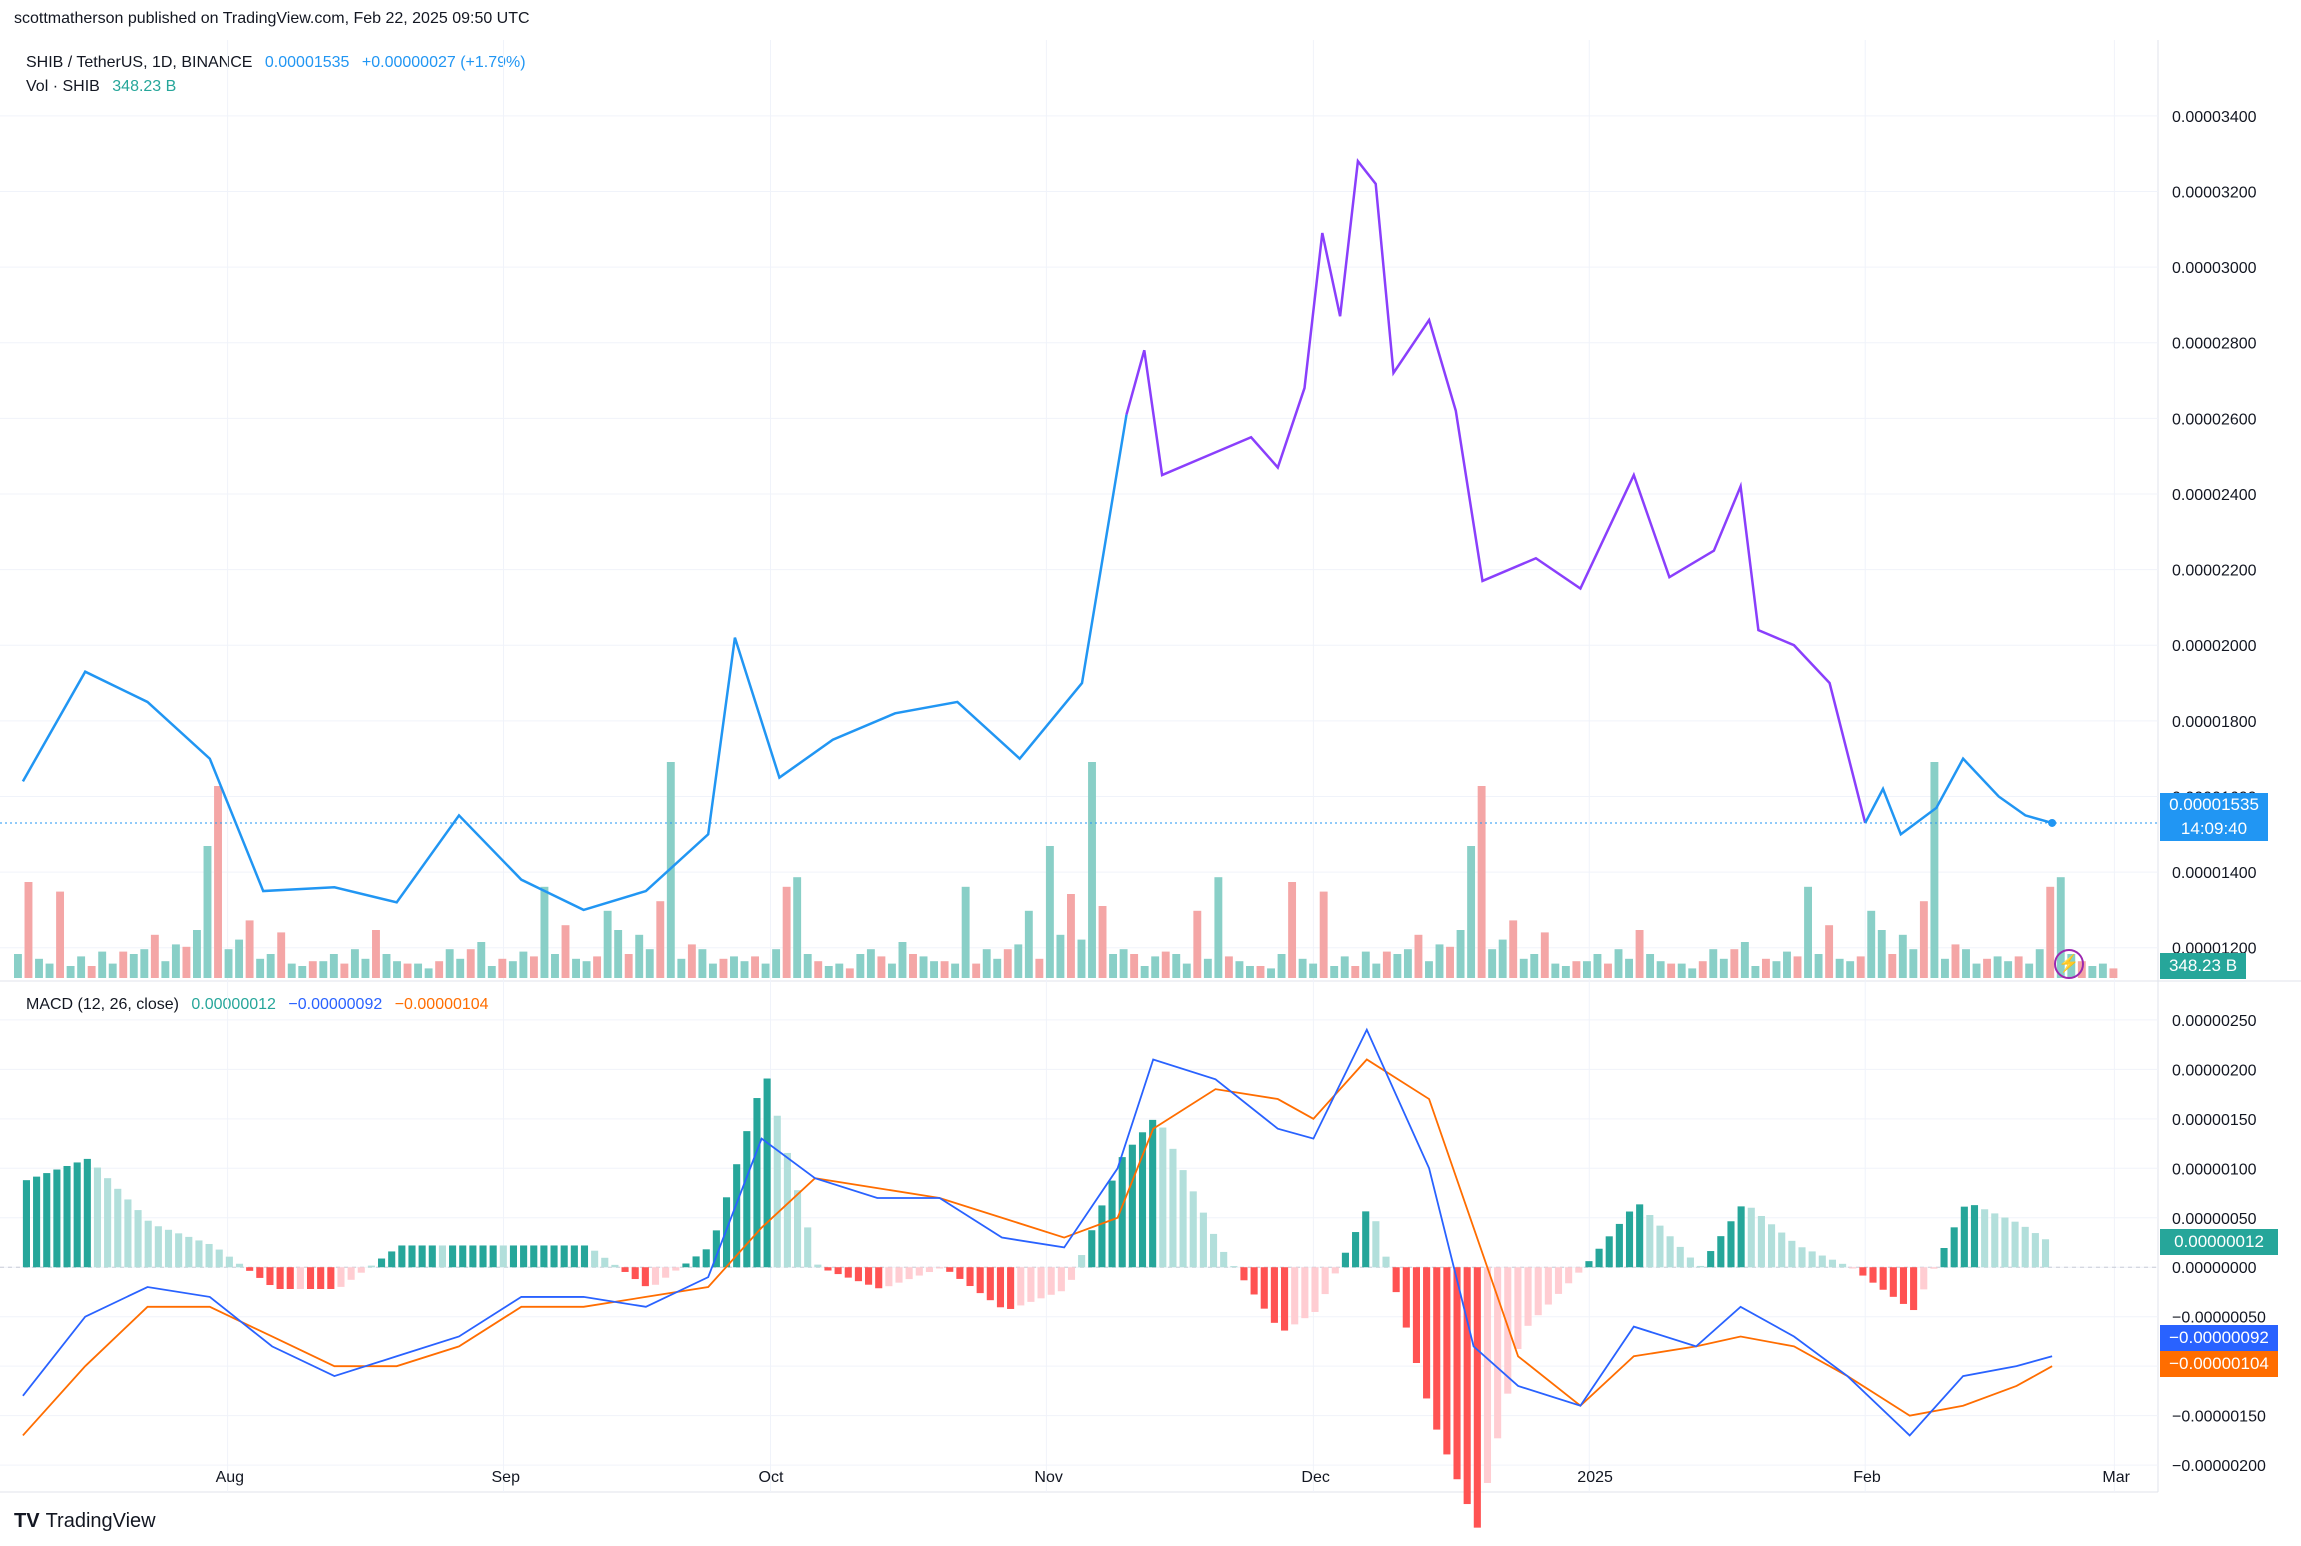  I want to click on price-line, so click(1958, 796).